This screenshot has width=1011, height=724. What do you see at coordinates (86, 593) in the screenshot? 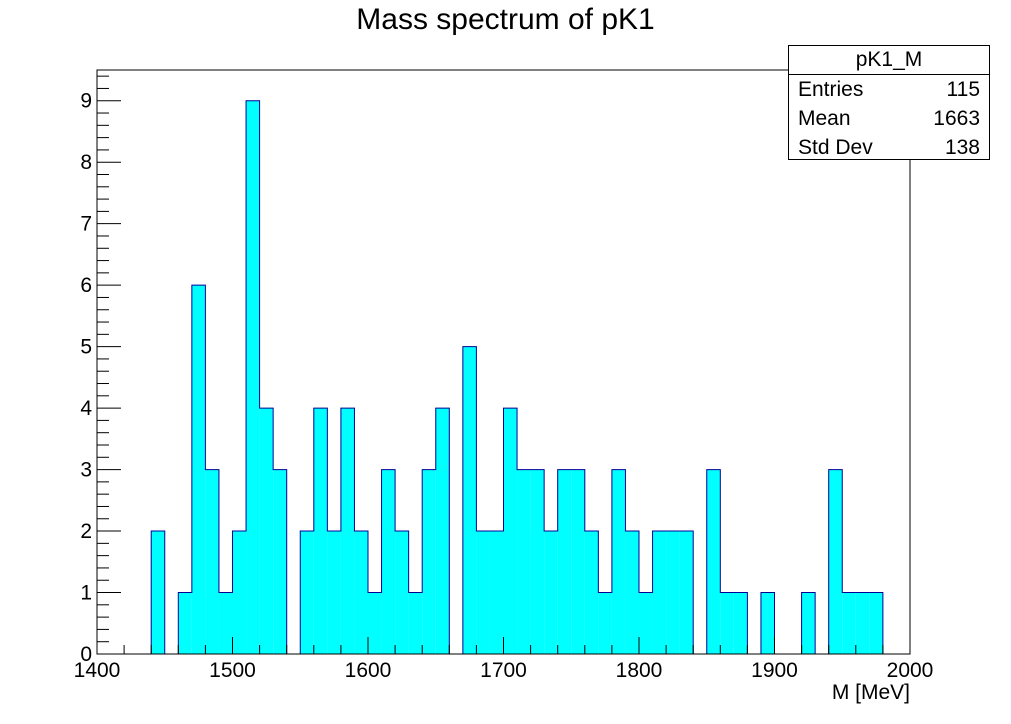
I see `y-tick-label: 1` at bounding box center [86, 593].